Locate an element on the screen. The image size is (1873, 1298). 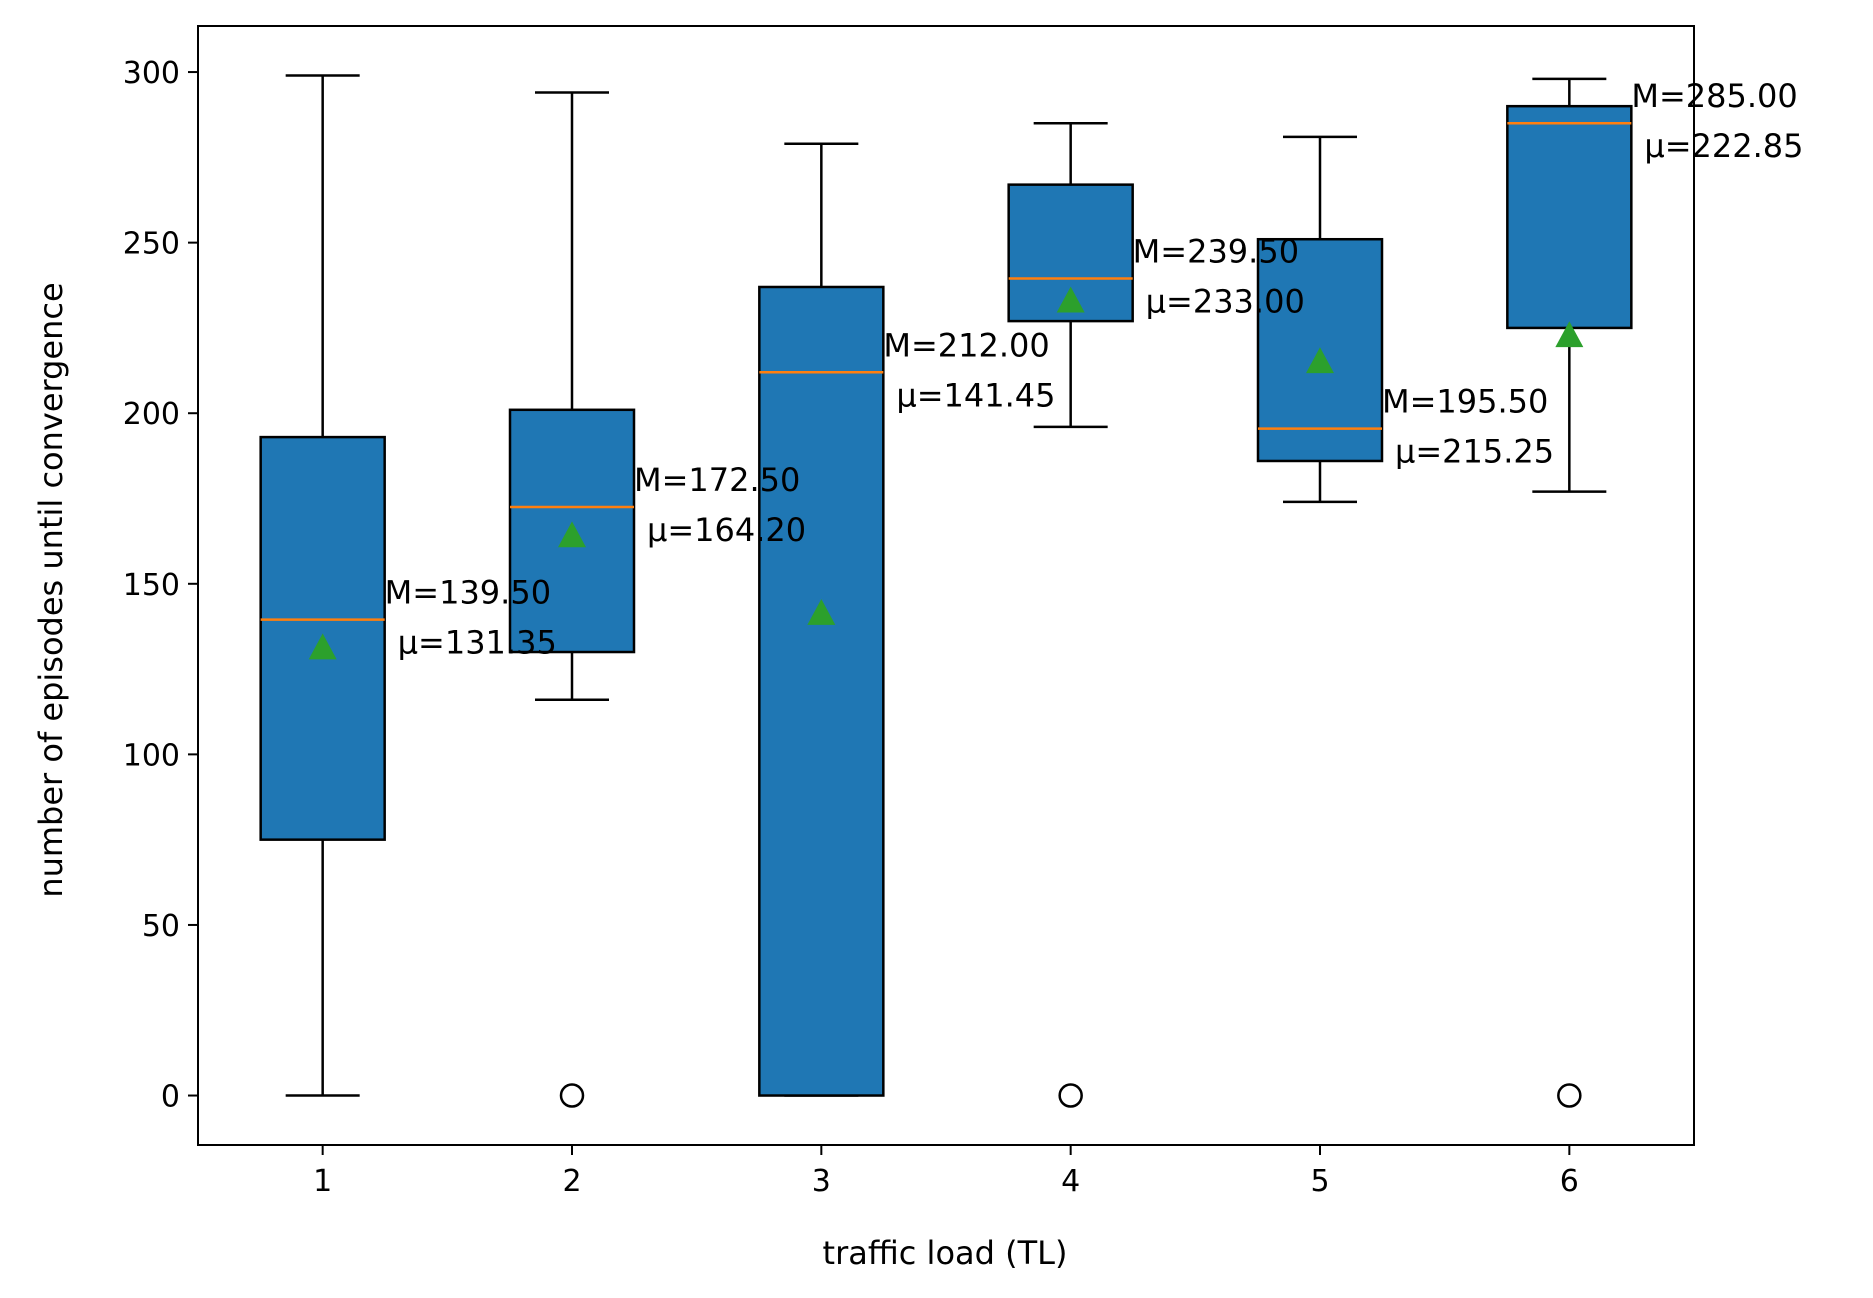
x-axis-label: traffic load (TL) is located at coordinates (945, 1253).